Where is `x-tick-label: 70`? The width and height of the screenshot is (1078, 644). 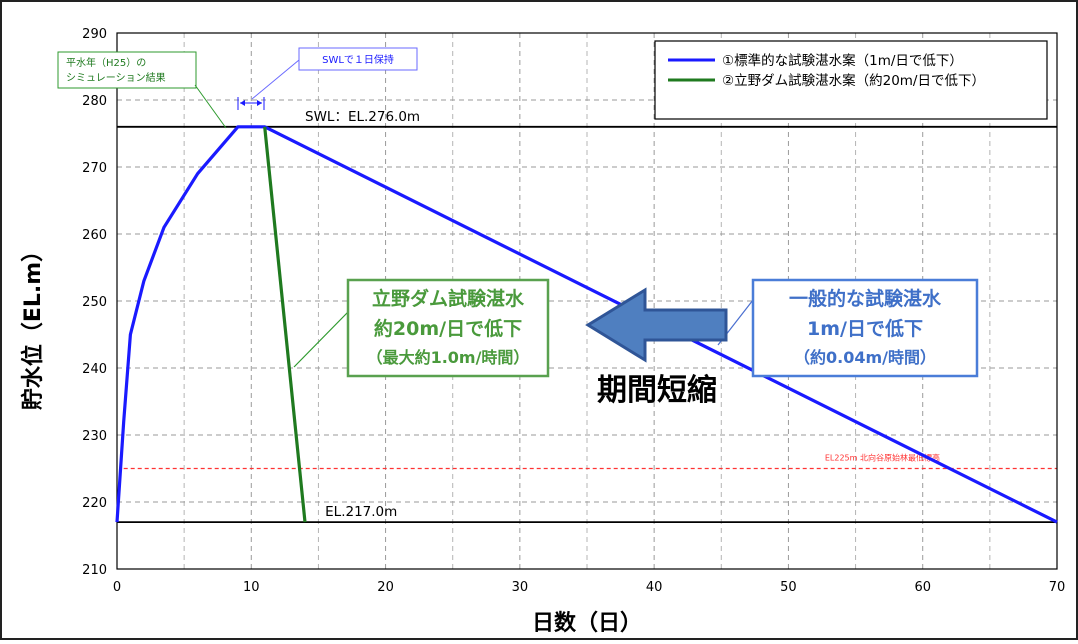
x-tick-label: 70 is located at coordinates (1057, 587).